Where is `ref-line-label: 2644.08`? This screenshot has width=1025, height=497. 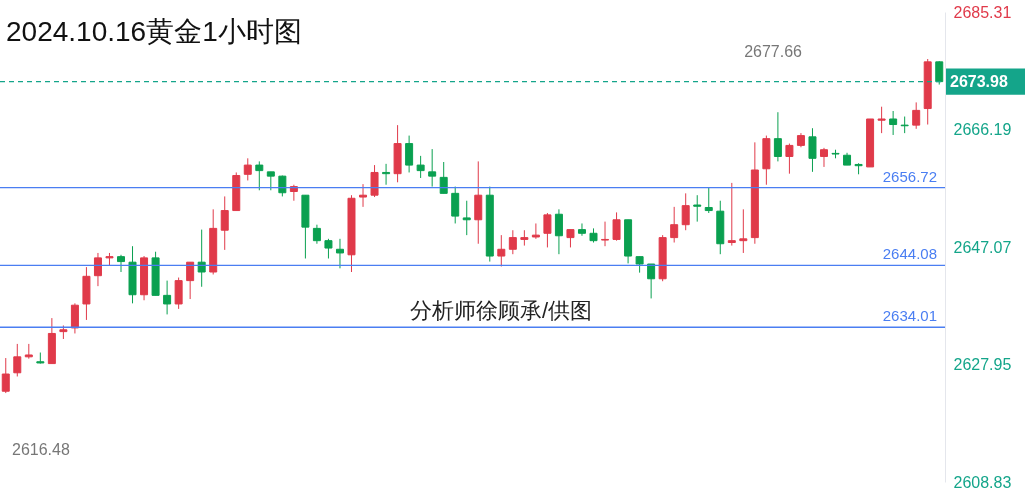 ref-line-label: 2644.08 is located at coordinates (909, 254).